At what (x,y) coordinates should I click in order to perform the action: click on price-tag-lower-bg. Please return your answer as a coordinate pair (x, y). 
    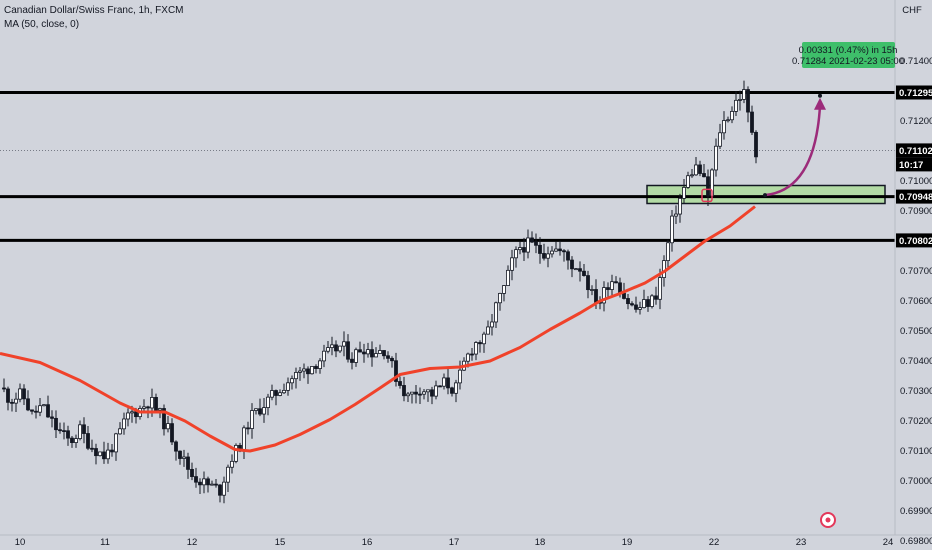
    Looking at the image, I should click on (914, 240).